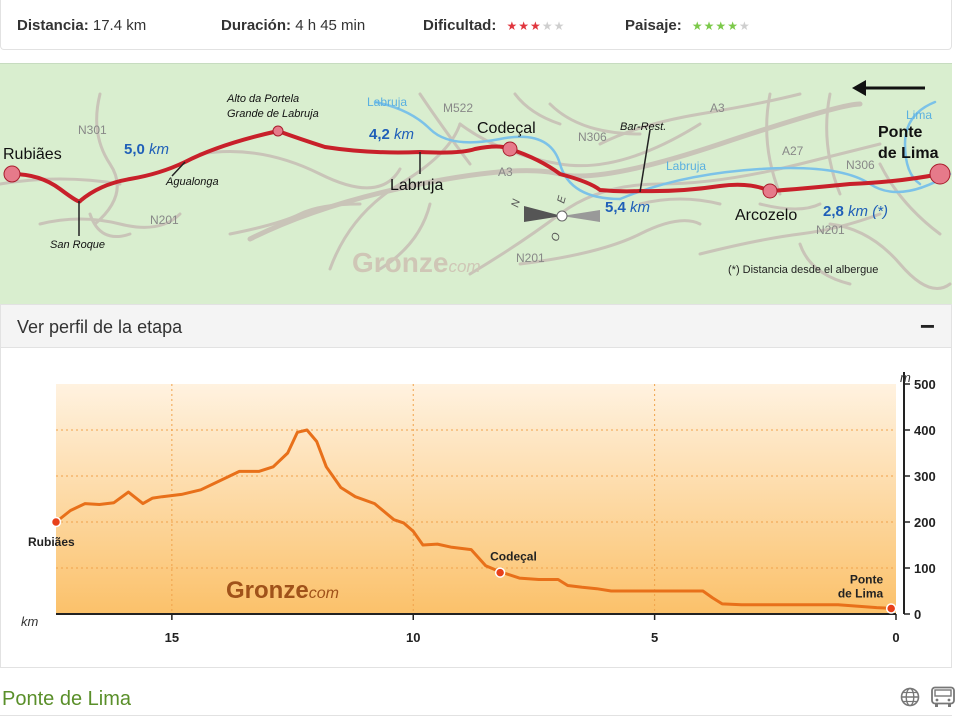  What do you see at coordinates (510, 149) in the screenshot?
I see `waypoint-codecal` at bounding box center [510, 149].